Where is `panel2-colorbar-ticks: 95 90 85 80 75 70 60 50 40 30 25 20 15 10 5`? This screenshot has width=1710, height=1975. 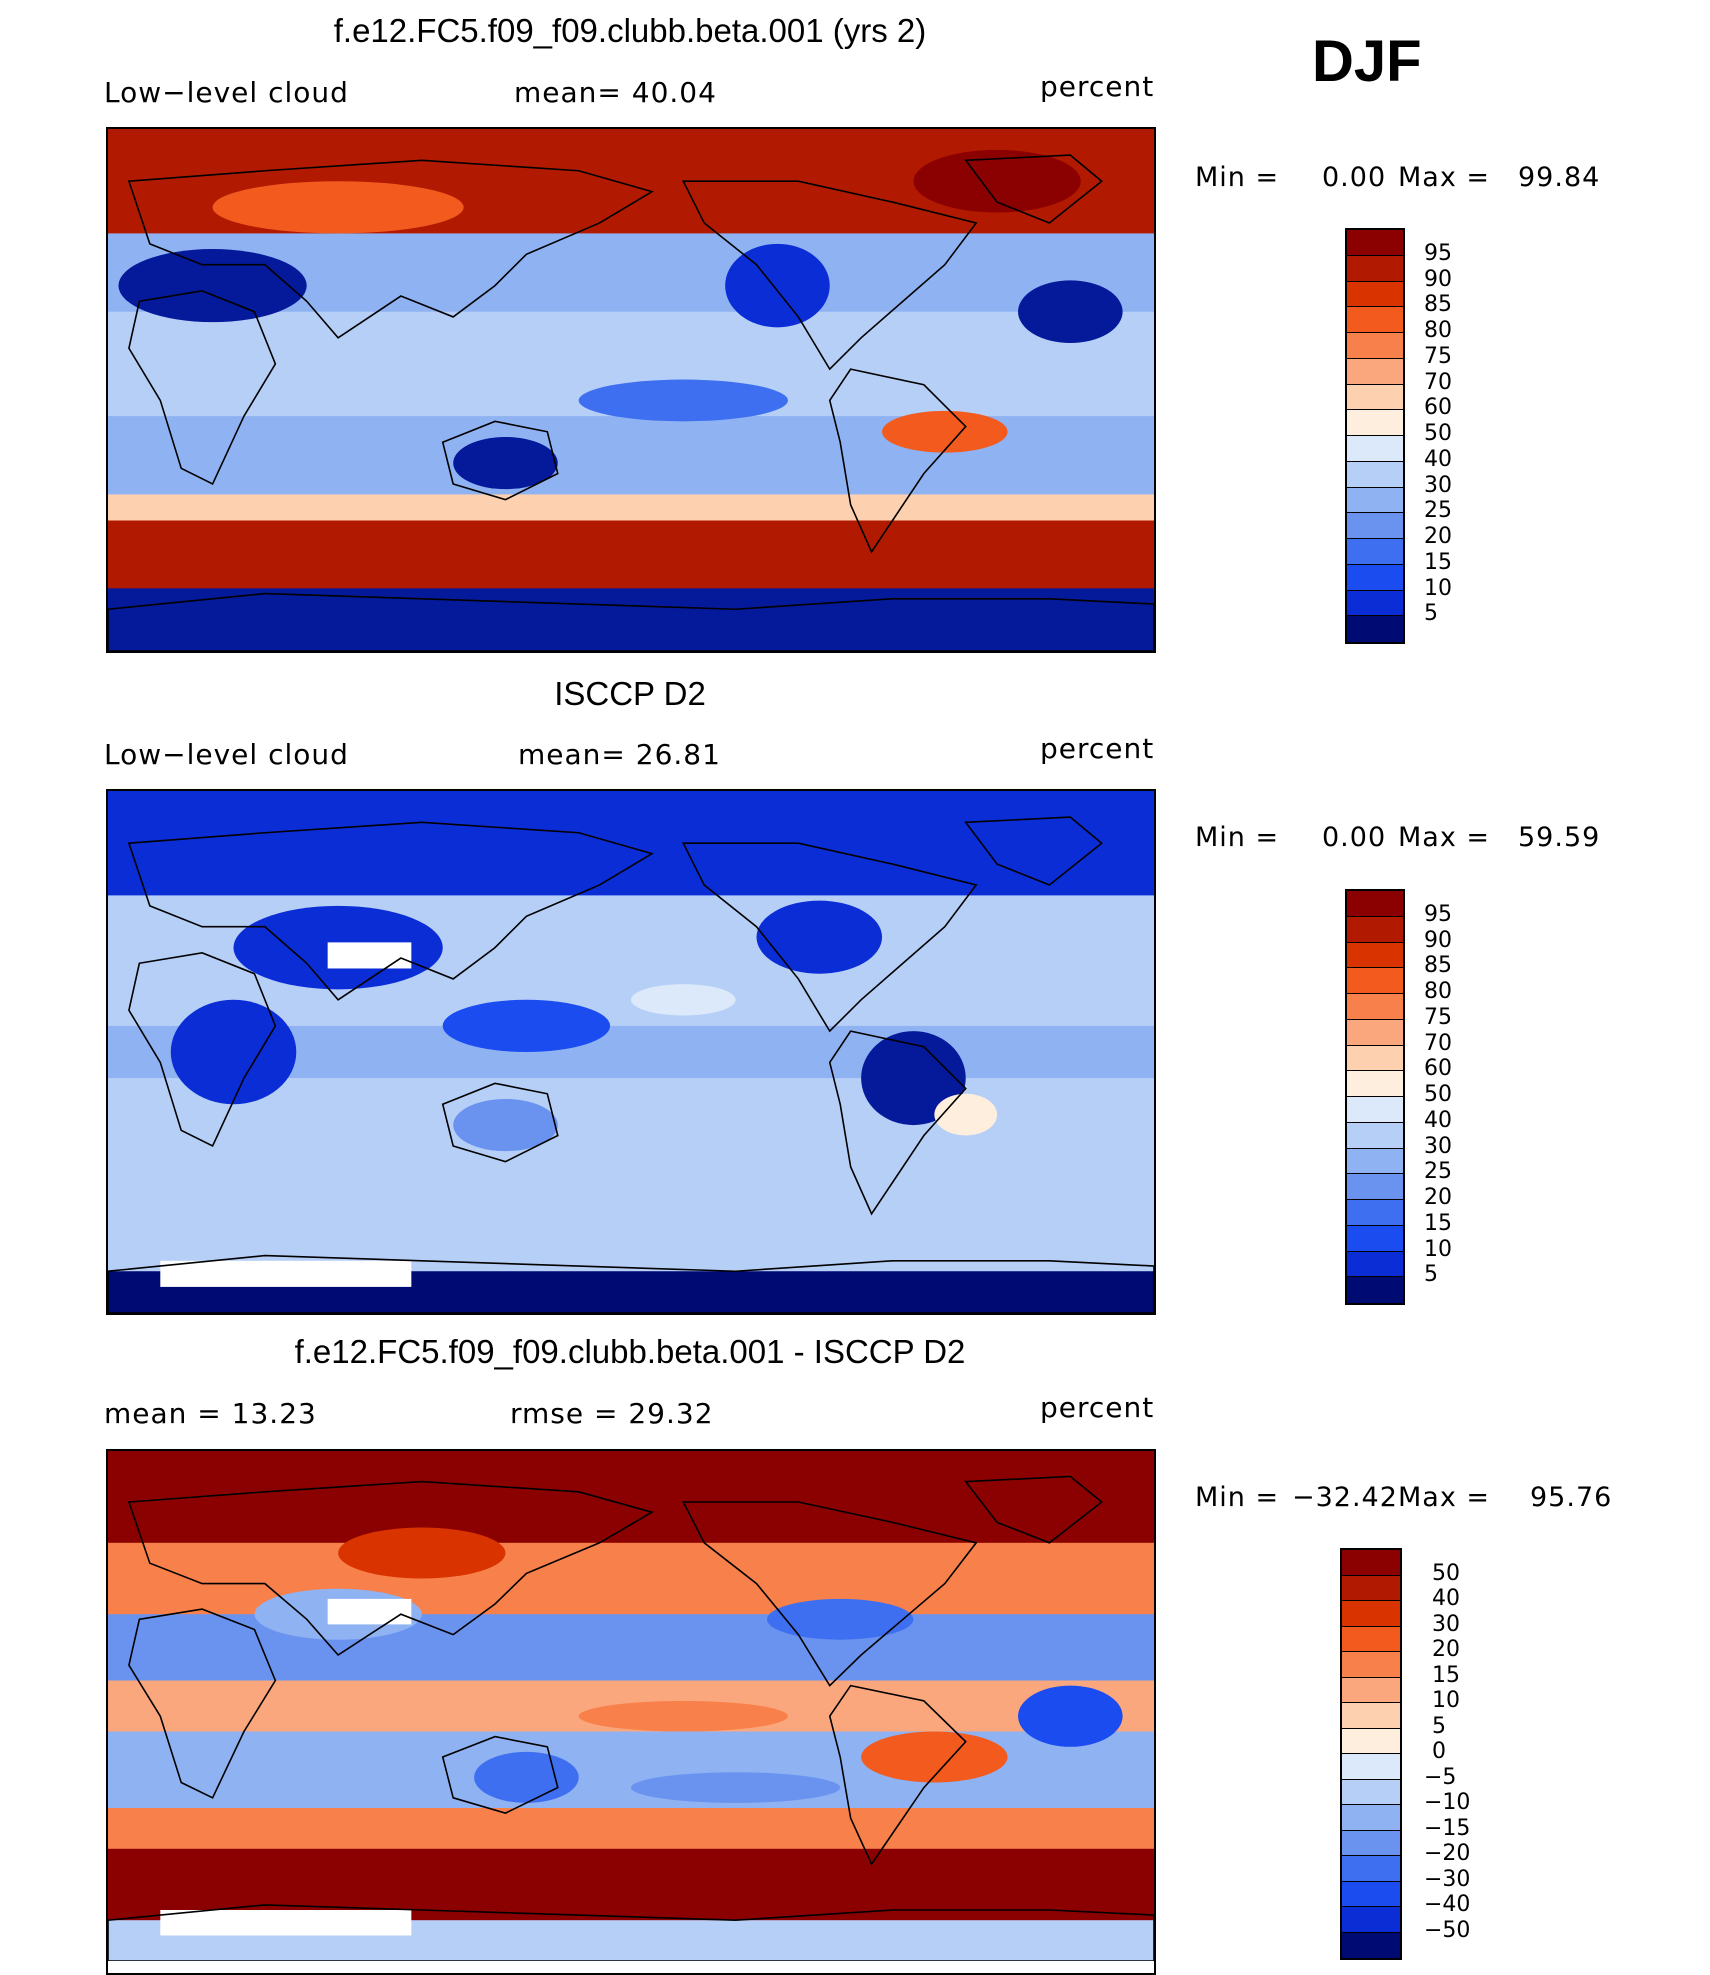
panel2-colorbar-ticks: 95 90 85 80 75 70 60 50 40 30 25 20 15 10 5 is located at coordinates (1452, 1097).